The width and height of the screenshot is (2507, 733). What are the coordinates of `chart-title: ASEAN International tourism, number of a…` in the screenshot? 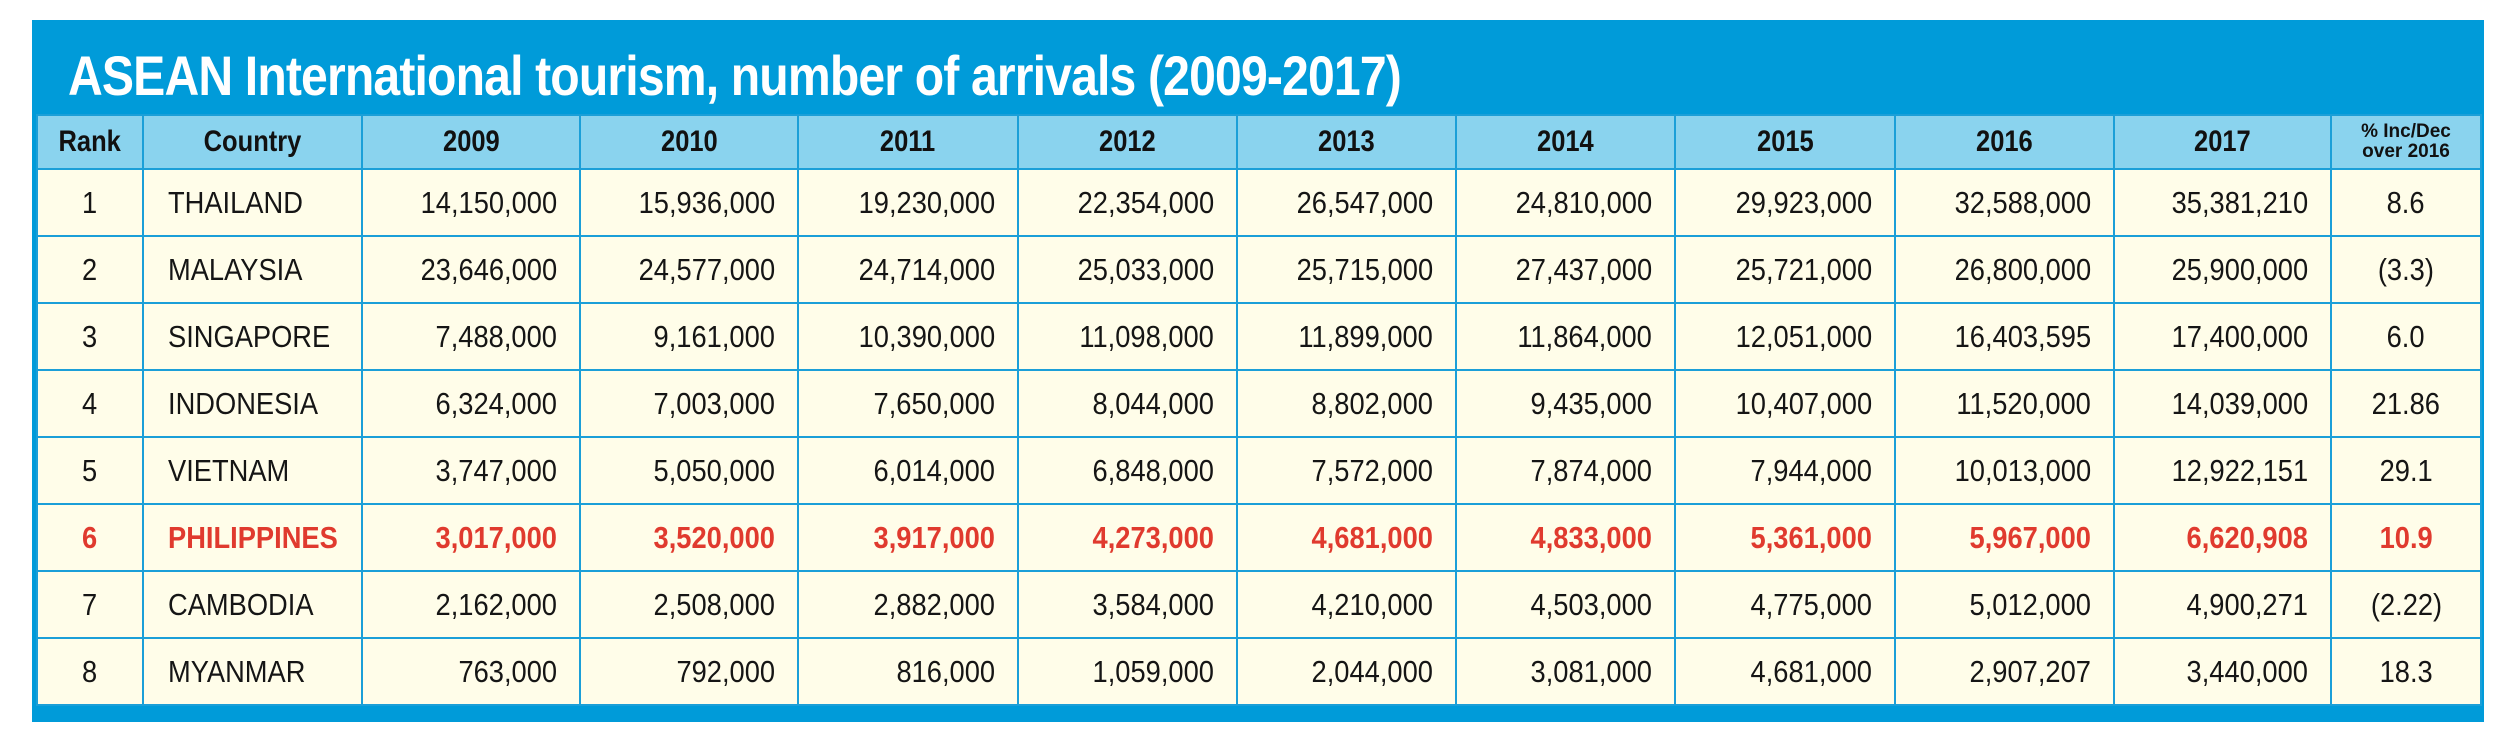 It's located at (735, 75).